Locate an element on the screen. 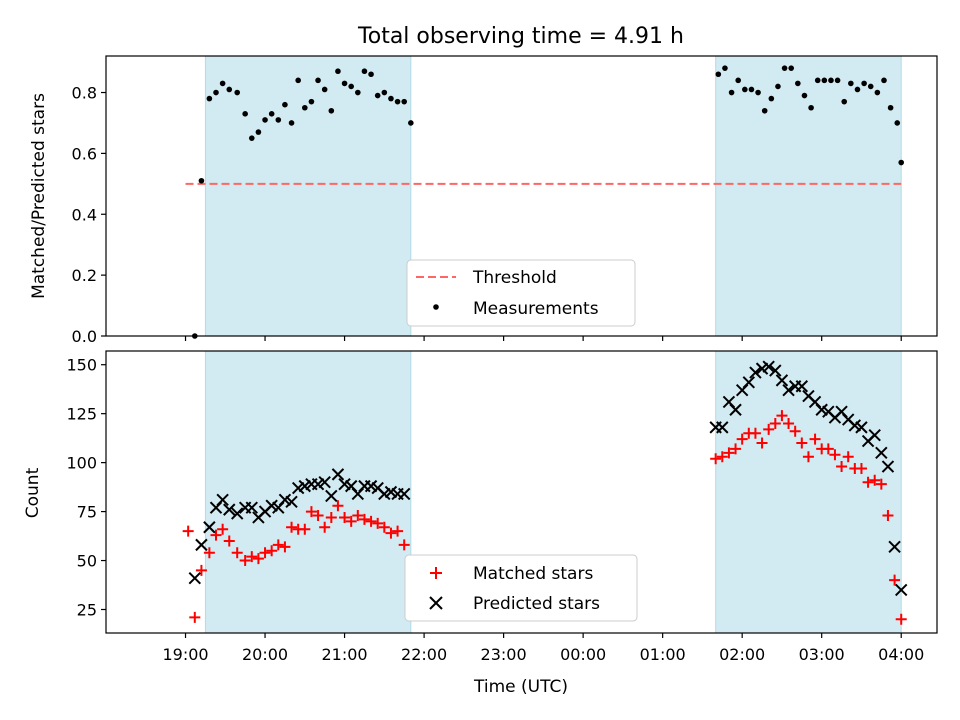 This screenshot has width=960, height=720. legend-measurements-label: Measurements is located at coordinates (536, 309).